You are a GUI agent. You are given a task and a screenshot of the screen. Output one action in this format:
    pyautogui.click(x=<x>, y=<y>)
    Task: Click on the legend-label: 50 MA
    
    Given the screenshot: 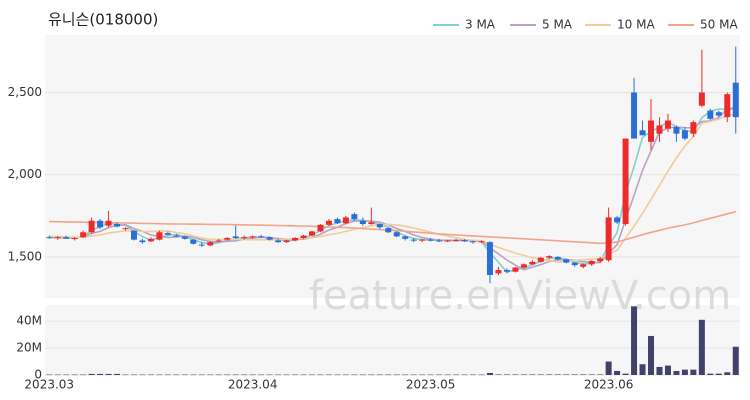 What is the action you would take?
    pyautogui.click(x=719, y=25)
    